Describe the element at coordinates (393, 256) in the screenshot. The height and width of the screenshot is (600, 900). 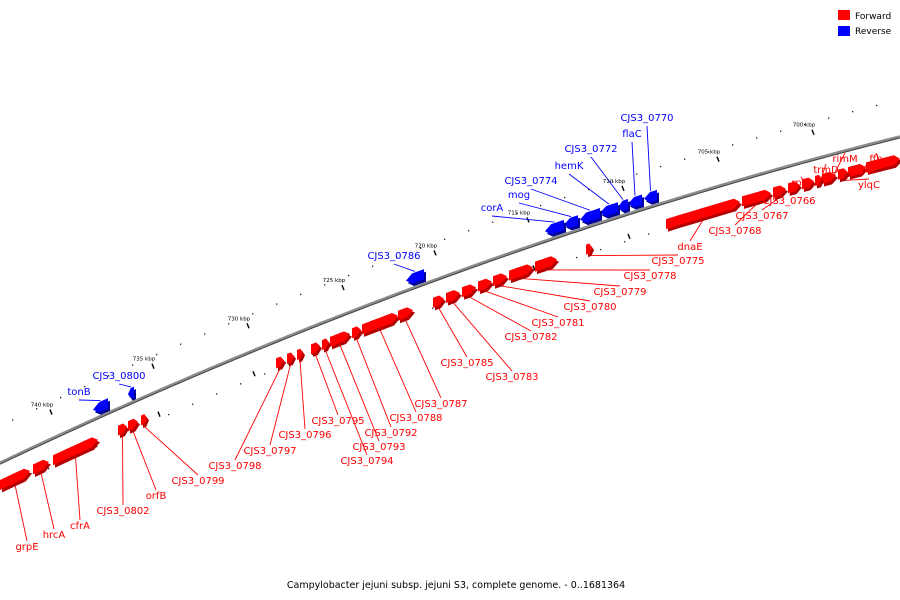
I see `gene-label-CJS3_0786: CJS3_0786` at that location.